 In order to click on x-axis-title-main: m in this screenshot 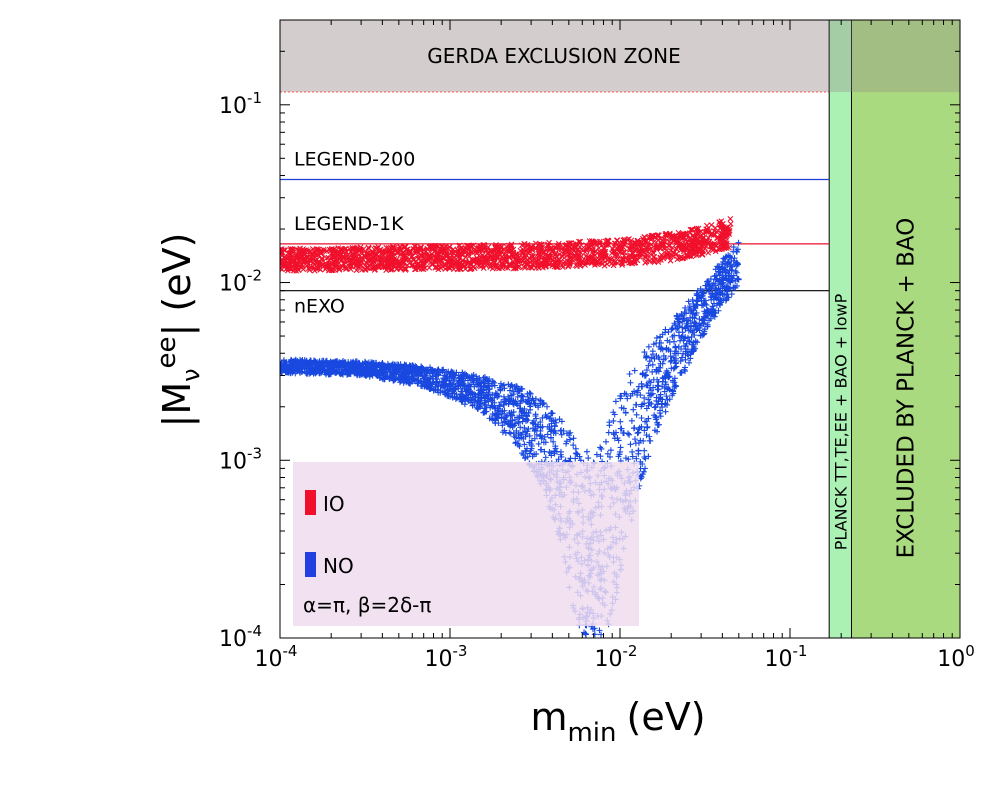, I will do `click(548, 717)`.